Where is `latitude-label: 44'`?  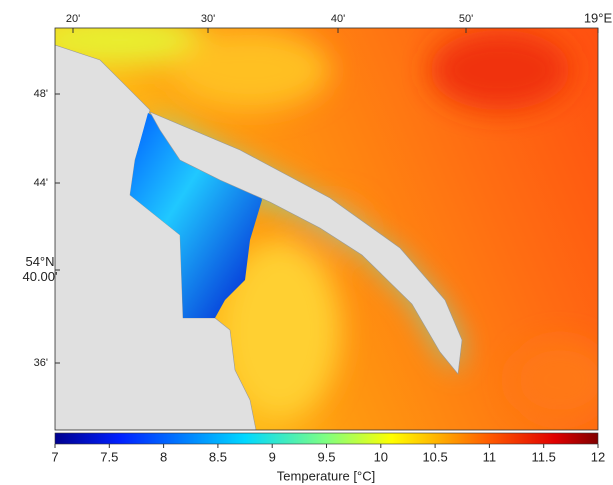
latitude-label: 44' is located at coordinates (41, 183).